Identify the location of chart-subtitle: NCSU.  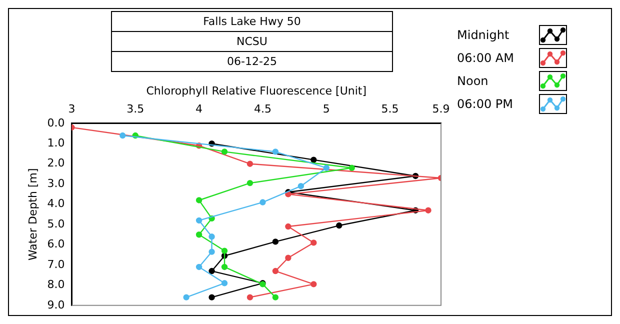
(252, 41).